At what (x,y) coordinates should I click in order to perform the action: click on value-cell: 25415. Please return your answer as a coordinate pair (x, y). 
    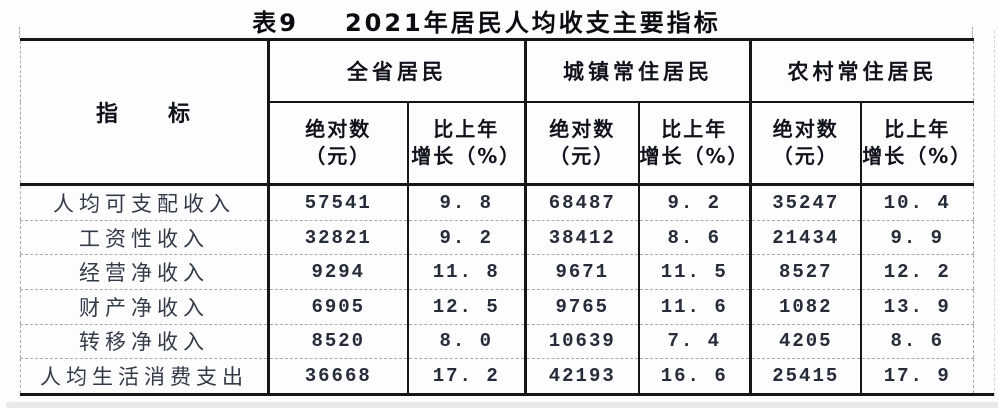
    Looking at the image, I should click on (806, 376).